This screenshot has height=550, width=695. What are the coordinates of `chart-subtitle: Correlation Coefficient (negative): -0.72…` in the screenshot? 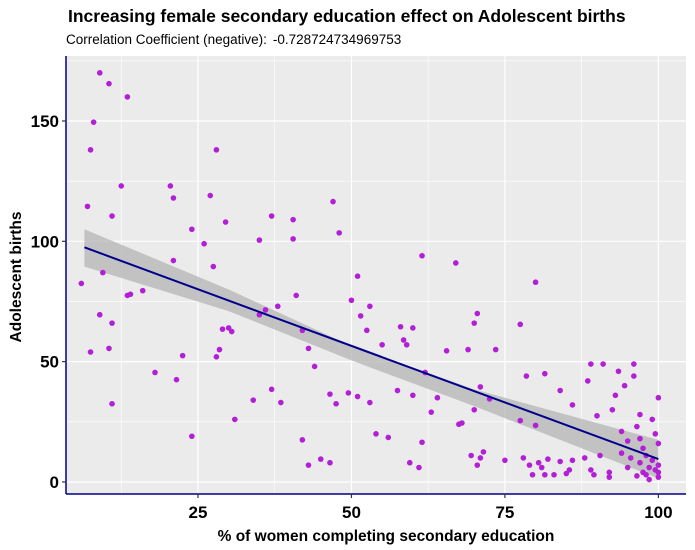 It's located at (233, 39).